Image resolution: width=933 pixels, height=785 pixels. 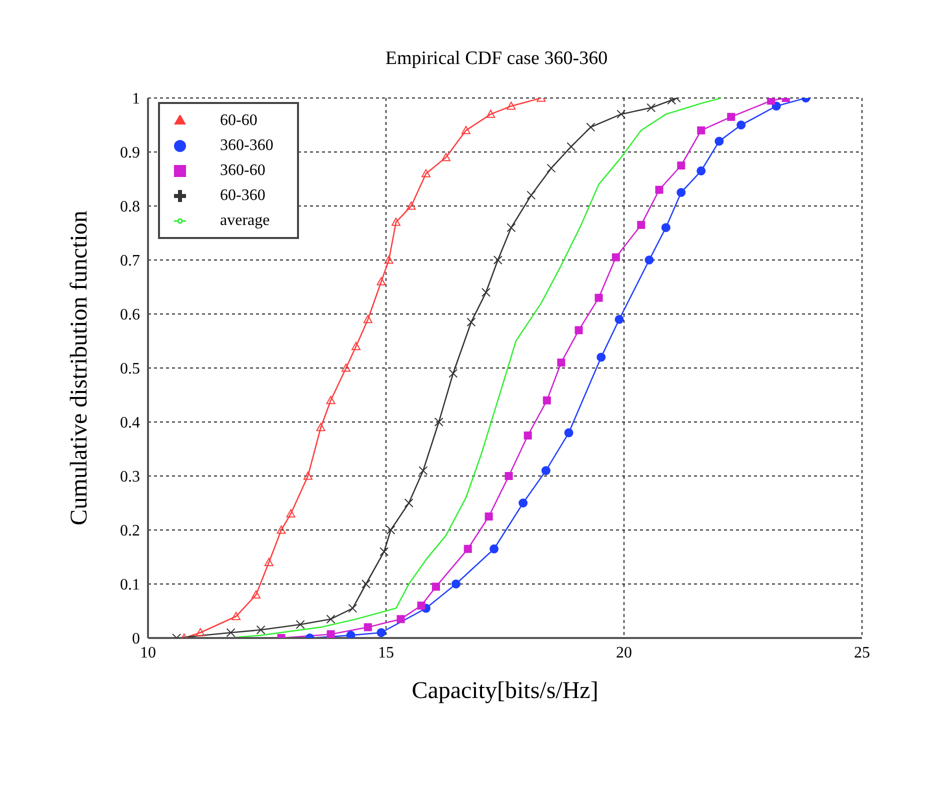 What do you see at coordinates (243, 195) in the screenshot?
I see `legend-label: 60-360` at bounding box center [243, 195].